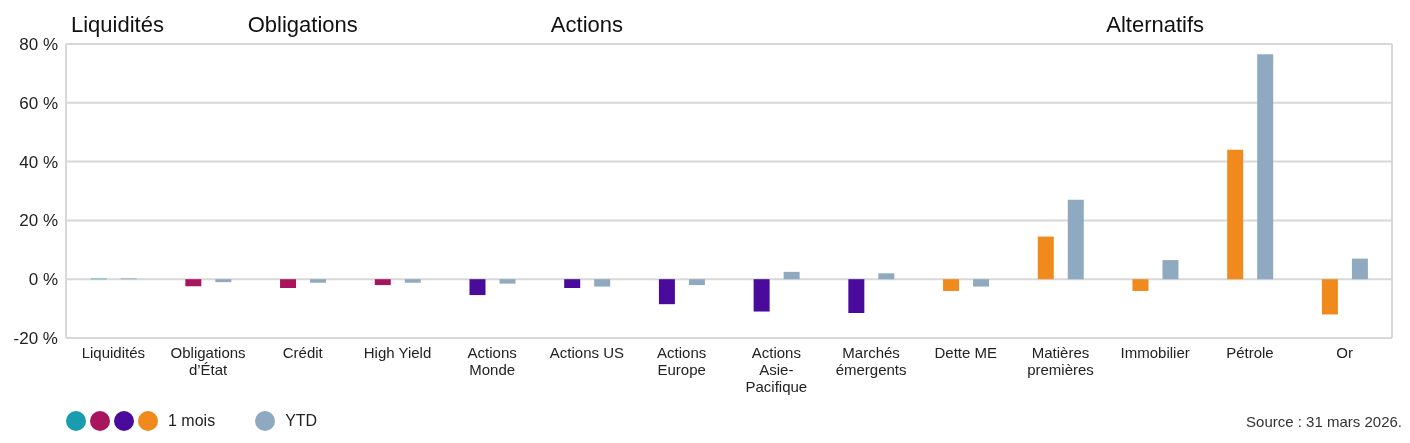  Describe the element at coordinates (587, 352) in the screenshot. I see `x-tick-label: Actions US` at that location.